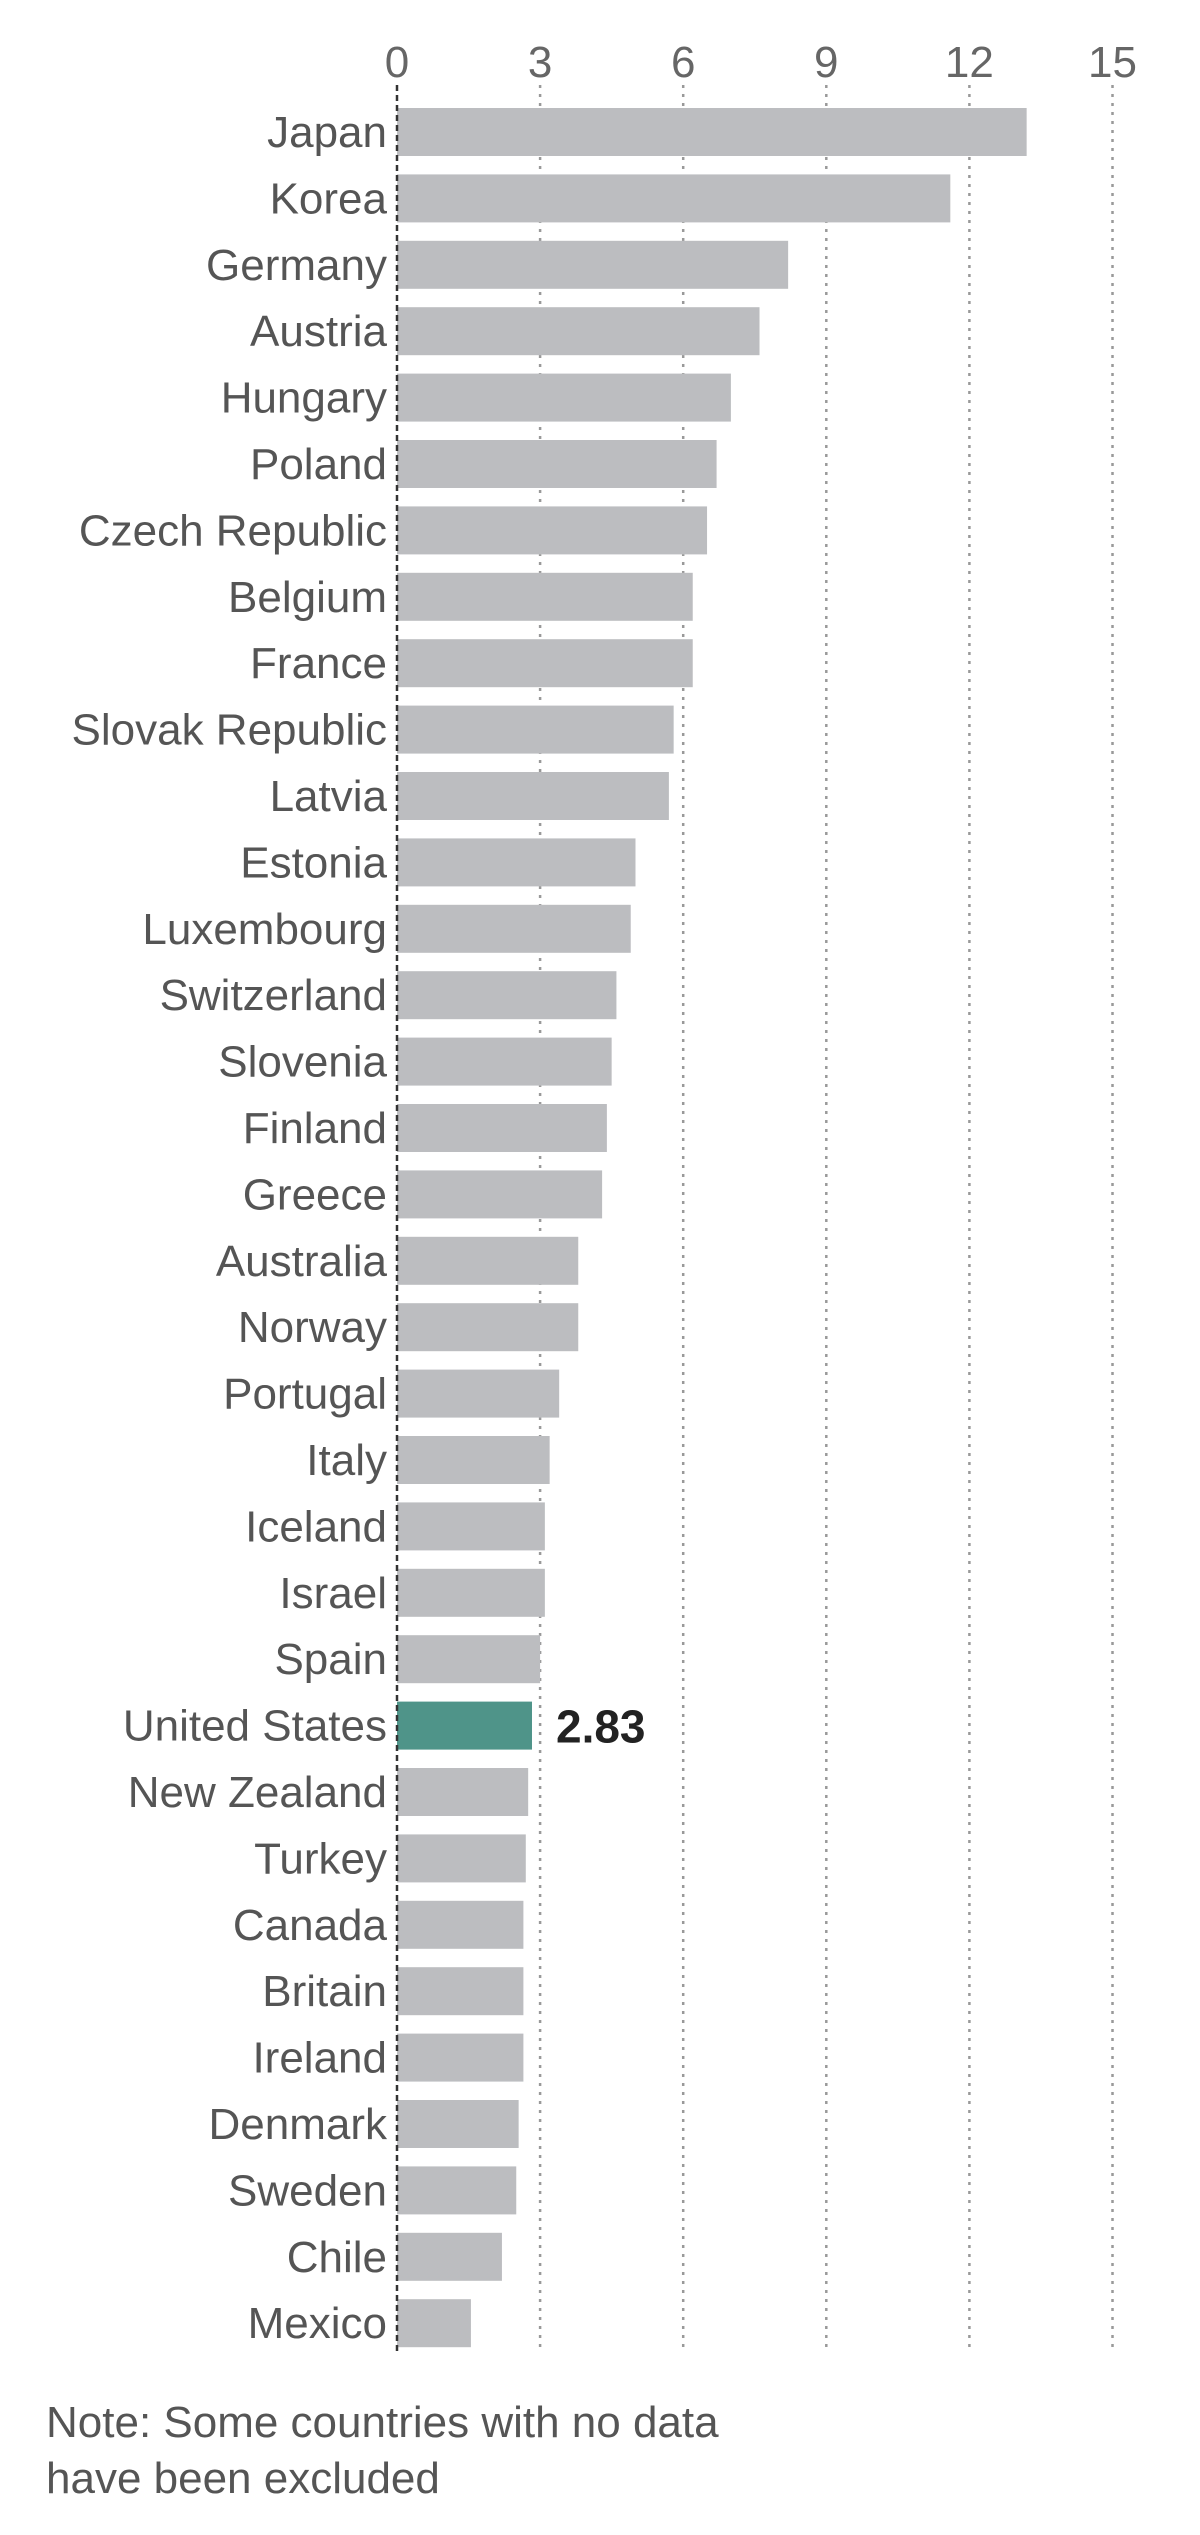 This screenshot has height=2535, width=1200. I want to click on bar-denmark, so click(458, 2124).